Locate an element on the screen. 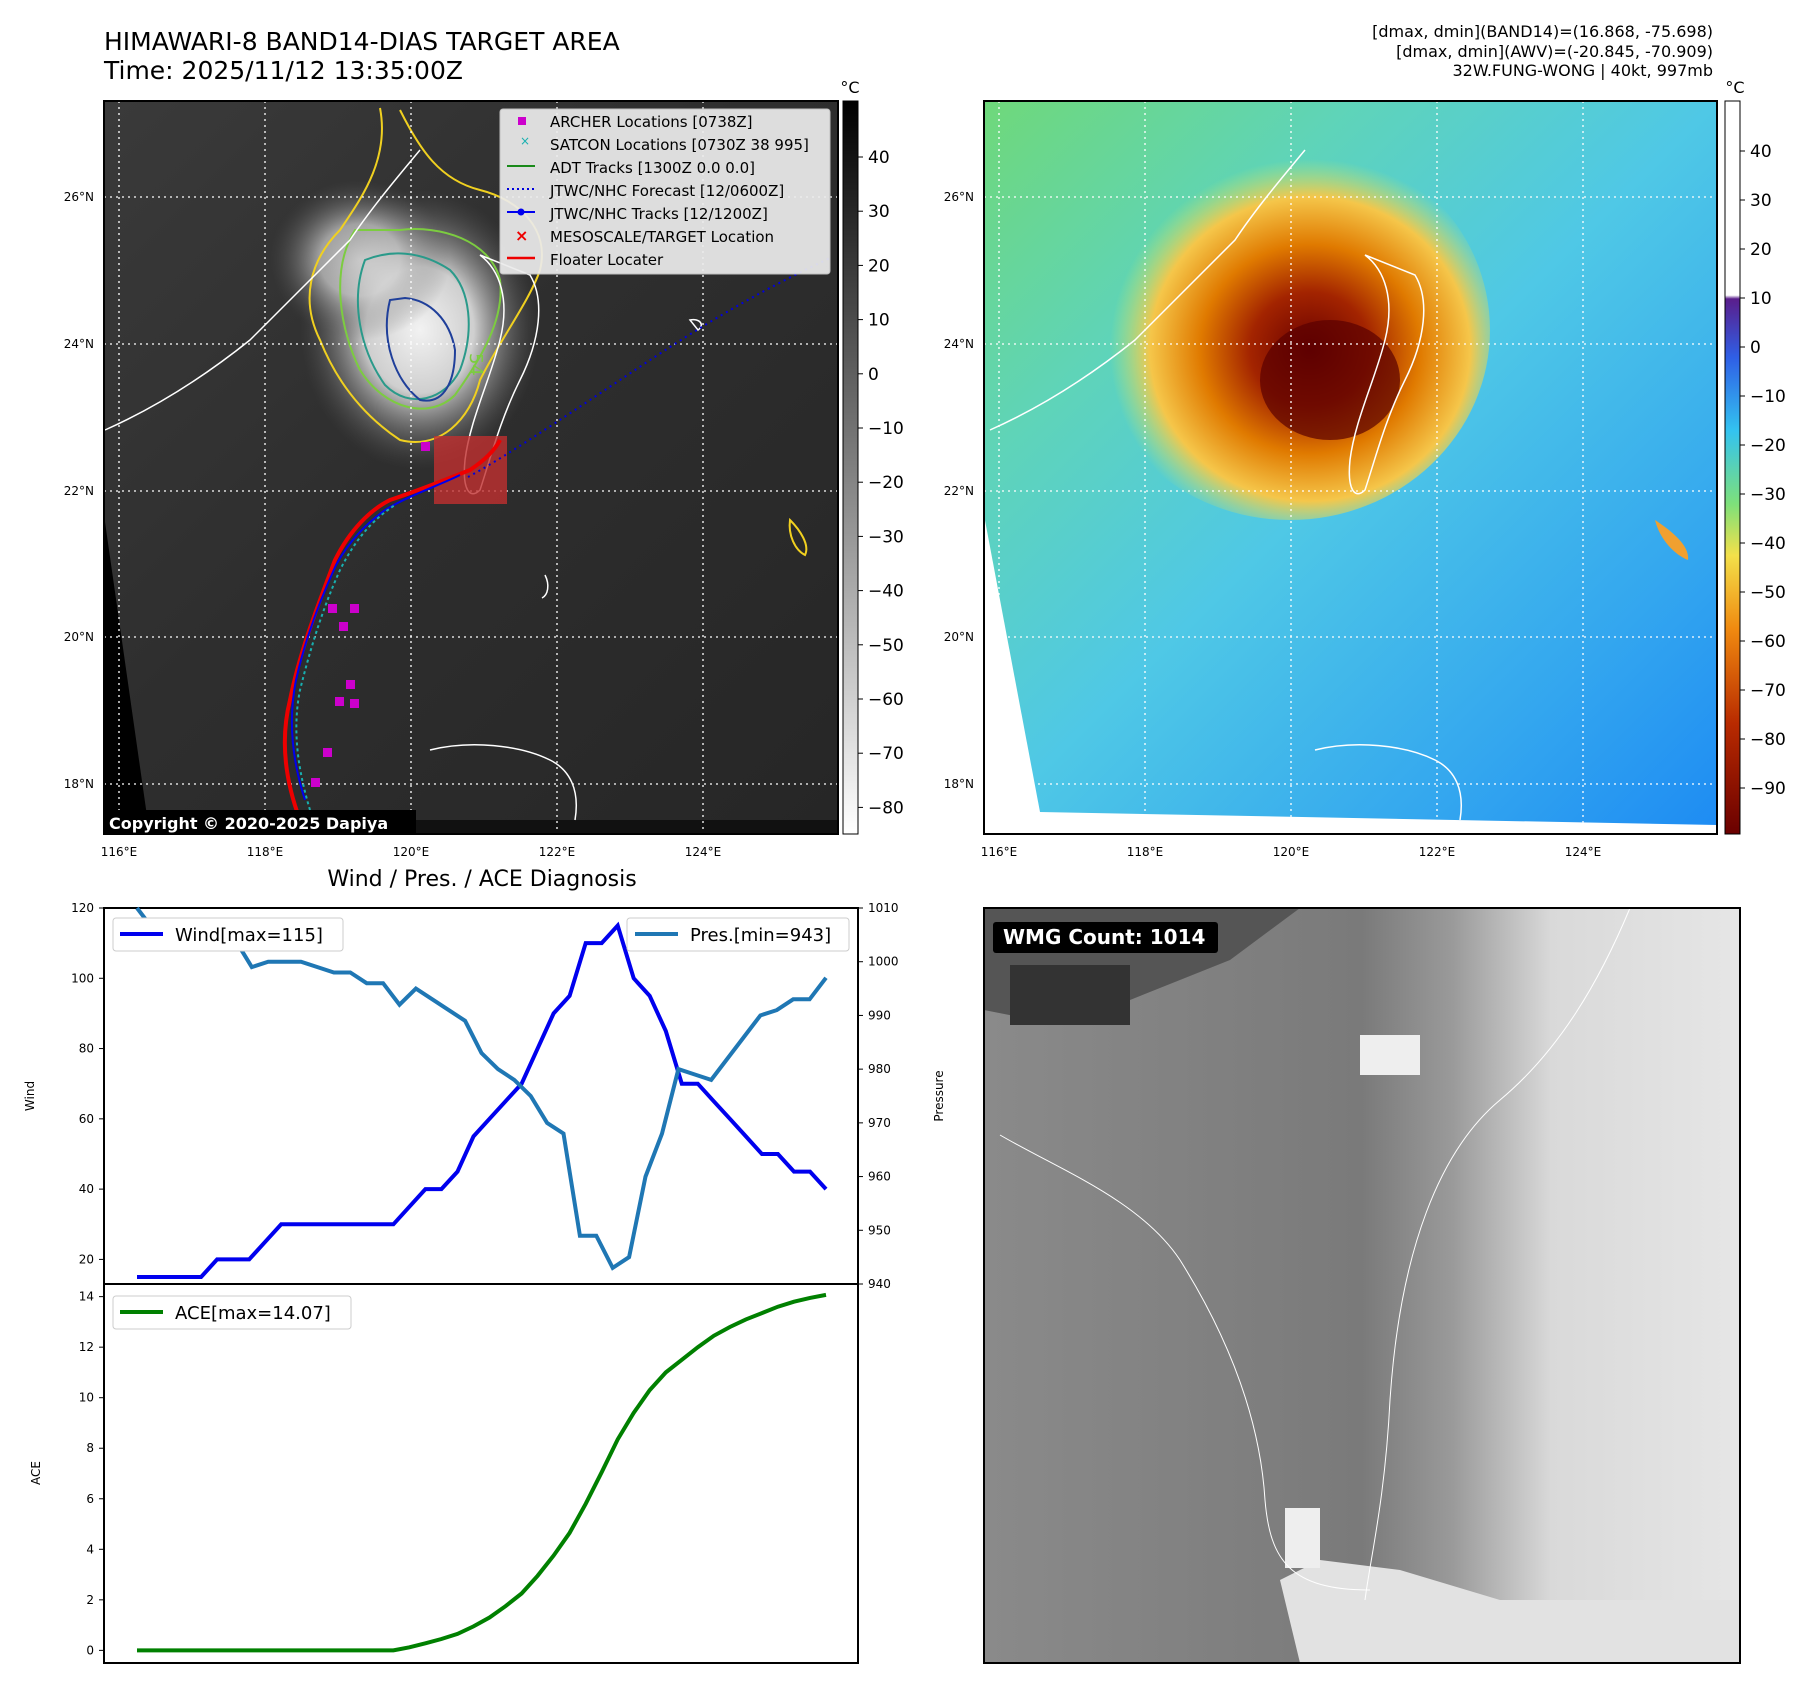 The height and width of the screenshot is (1690, 1797). awv-coastlines is located at coordinates (1225, 485).